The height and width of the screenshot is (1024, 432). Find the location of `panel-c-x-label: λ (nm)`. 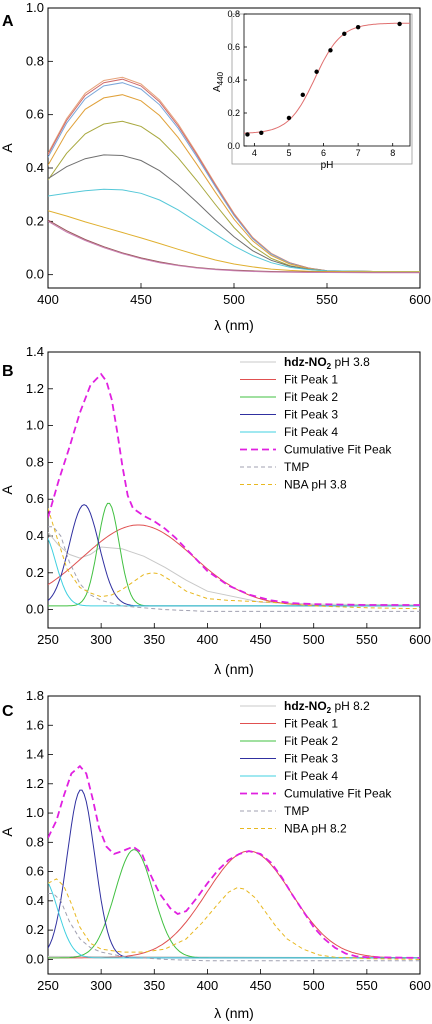

panel-c-x-label: λ (nm) is located at coordinates (234, 1013).